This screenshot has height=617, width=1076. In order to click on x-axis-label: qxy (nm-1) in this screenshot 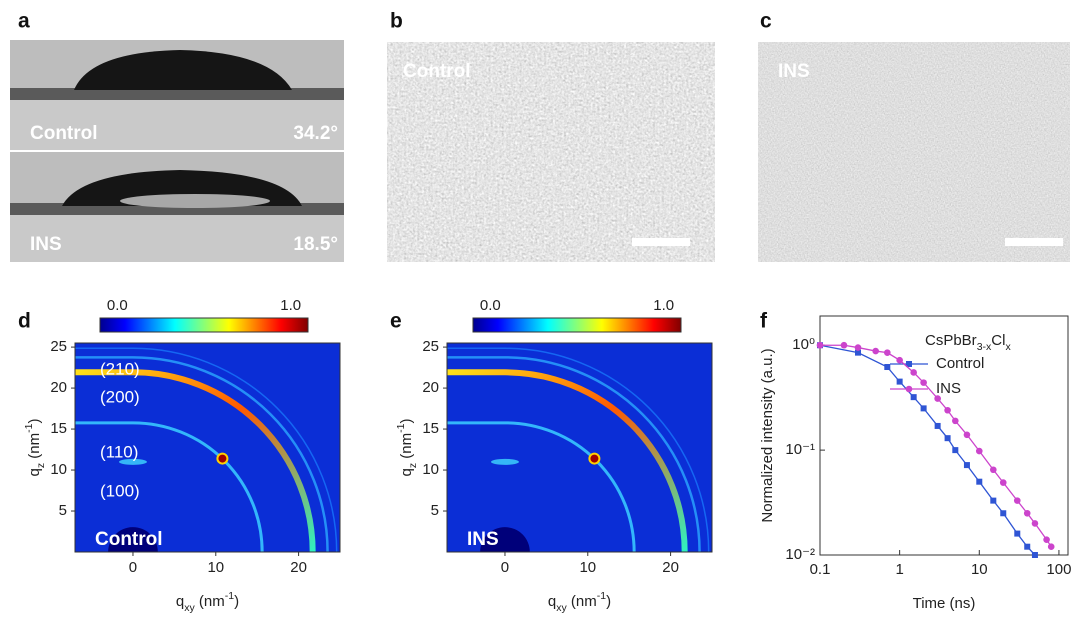, I will do `click(207, 602)`.